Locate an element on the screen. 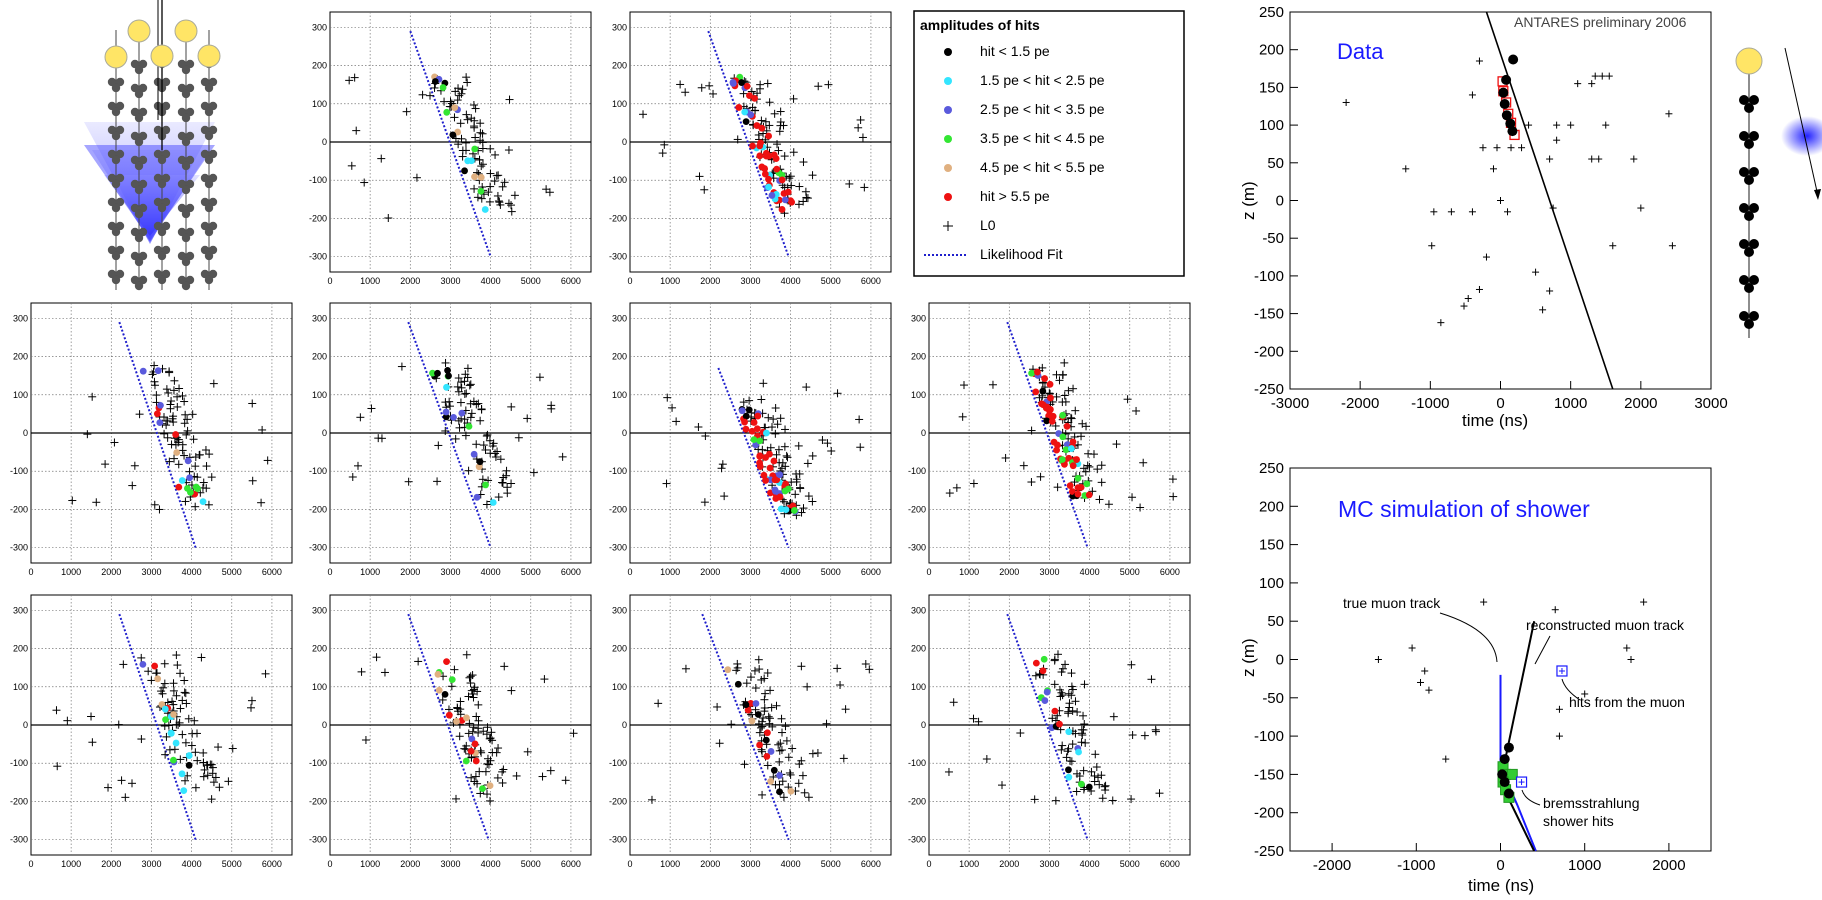  mc-ytick-label: -200 is located at coordinates (1269, 813).